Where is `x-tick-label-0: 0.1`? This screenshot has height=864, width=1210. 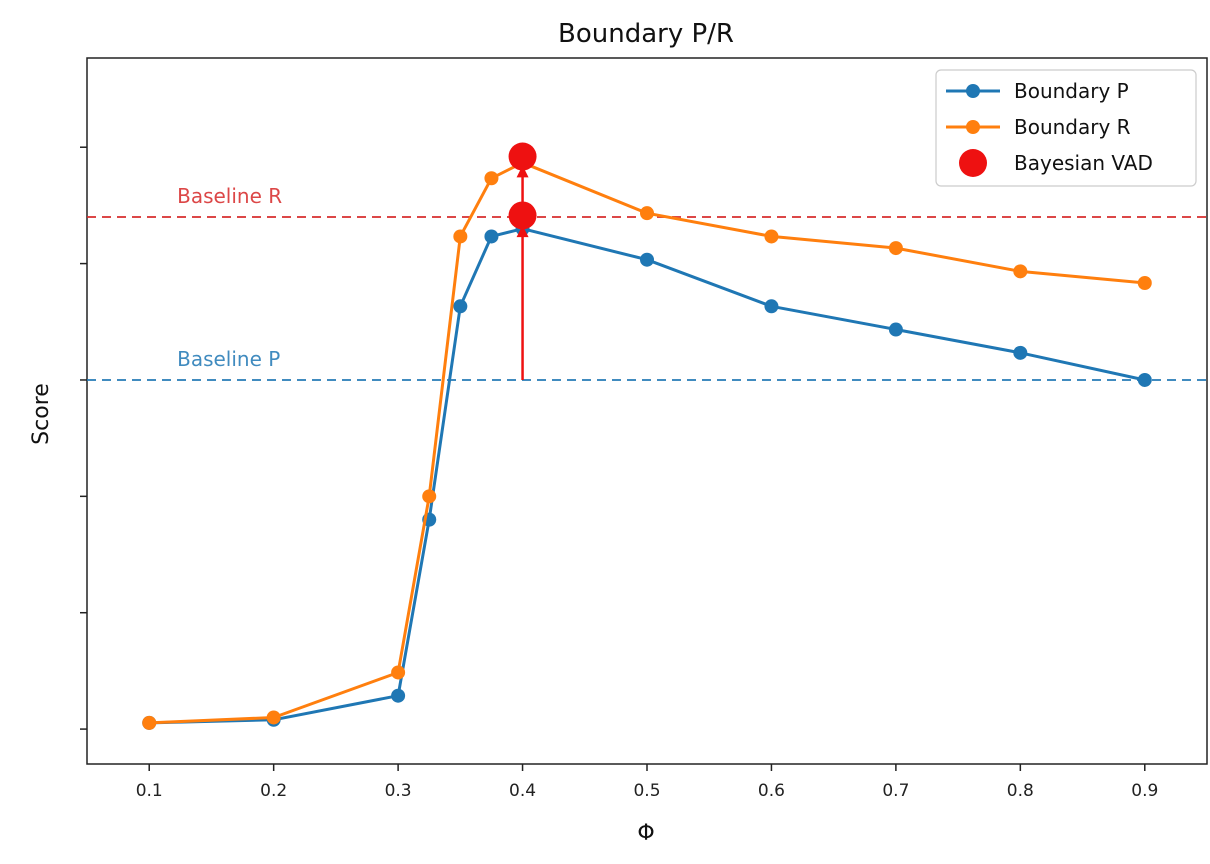 x-tick-label-0: 0.1 is located at coordinates (149, 791).